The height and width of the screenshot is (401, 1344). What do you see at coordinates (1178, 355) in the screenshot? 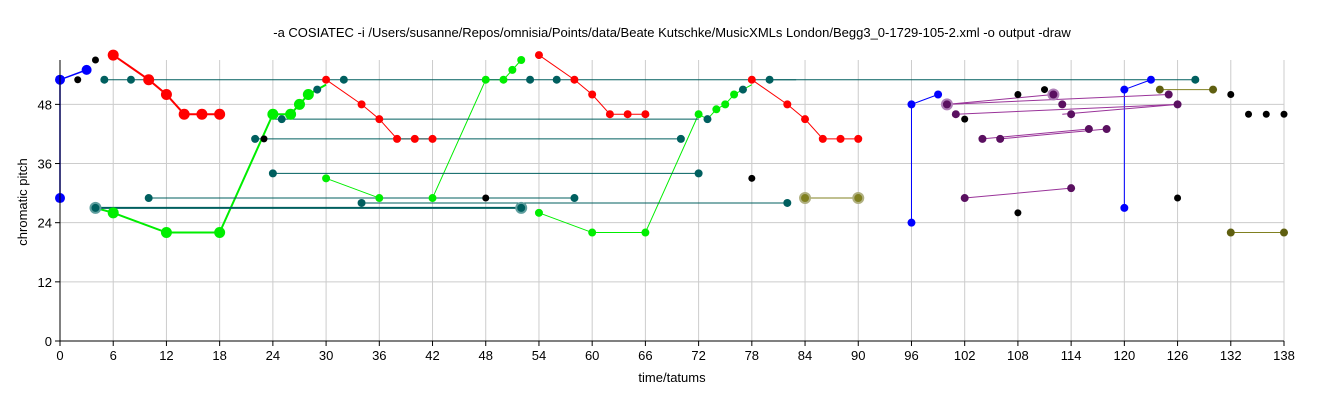
I see `x-tick-label: 126` at bounding box center [1178, 355].